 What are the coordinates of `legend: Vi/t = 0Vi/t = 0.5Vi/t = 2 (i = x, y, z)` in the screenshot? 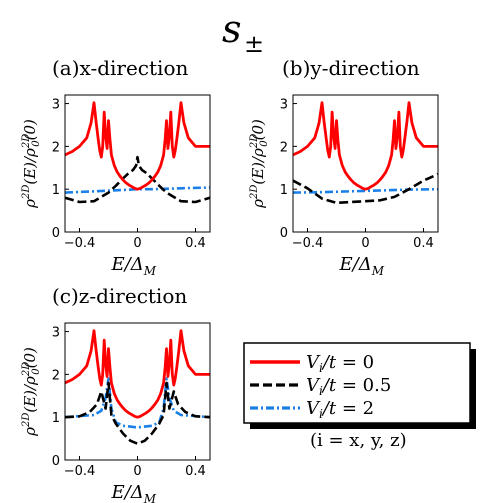 It's located at (359, 396).